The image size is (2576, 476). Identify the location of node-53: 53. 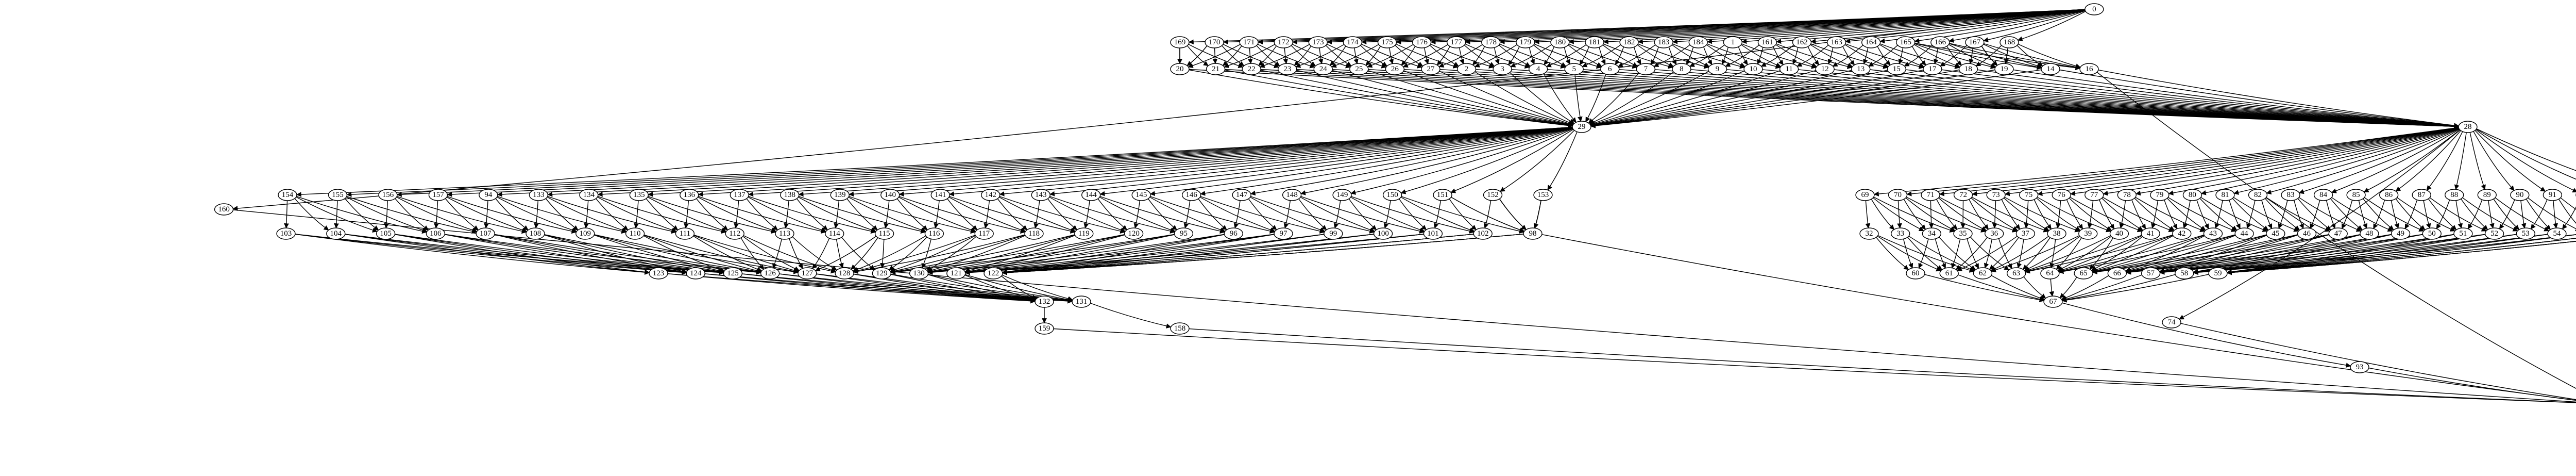
(2526, 234).